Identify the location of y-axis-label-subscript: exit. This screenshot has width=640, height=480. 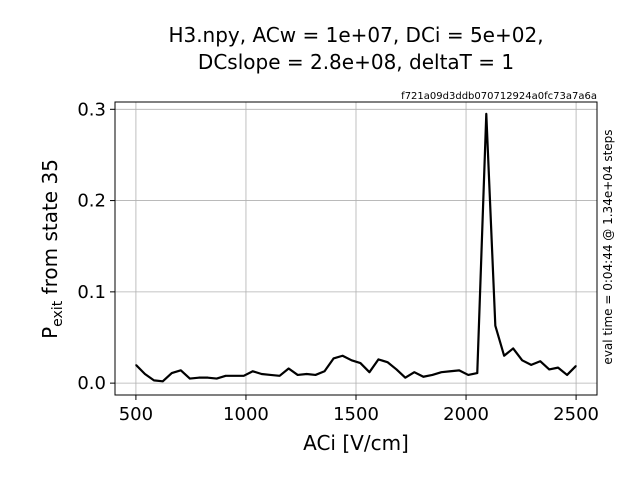
(58, 313).